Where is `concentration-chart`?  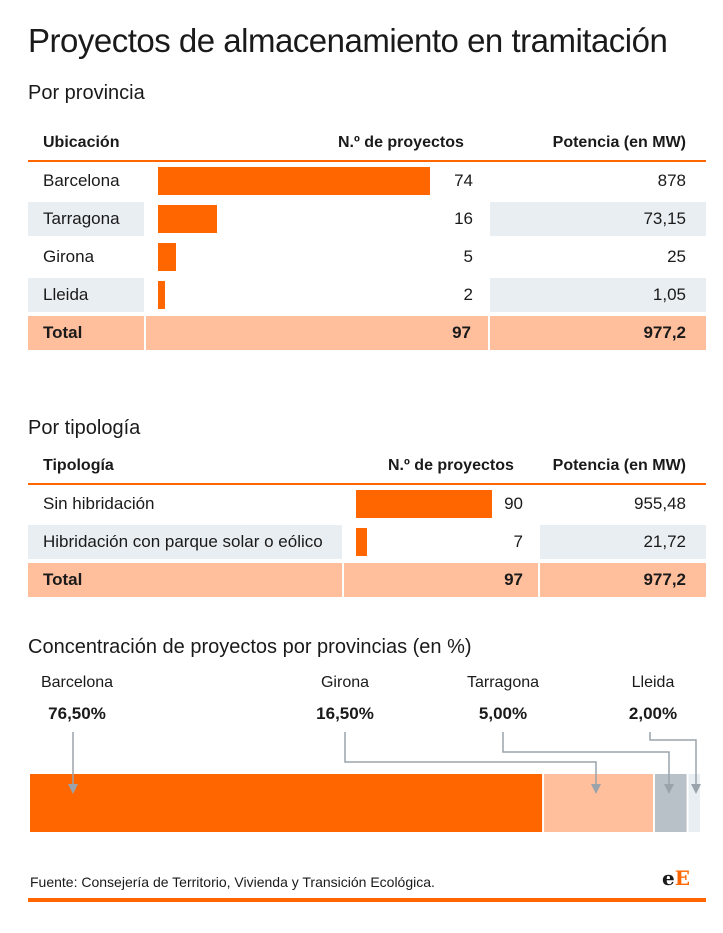
concentration-chart is located at coordinates (365, 782).